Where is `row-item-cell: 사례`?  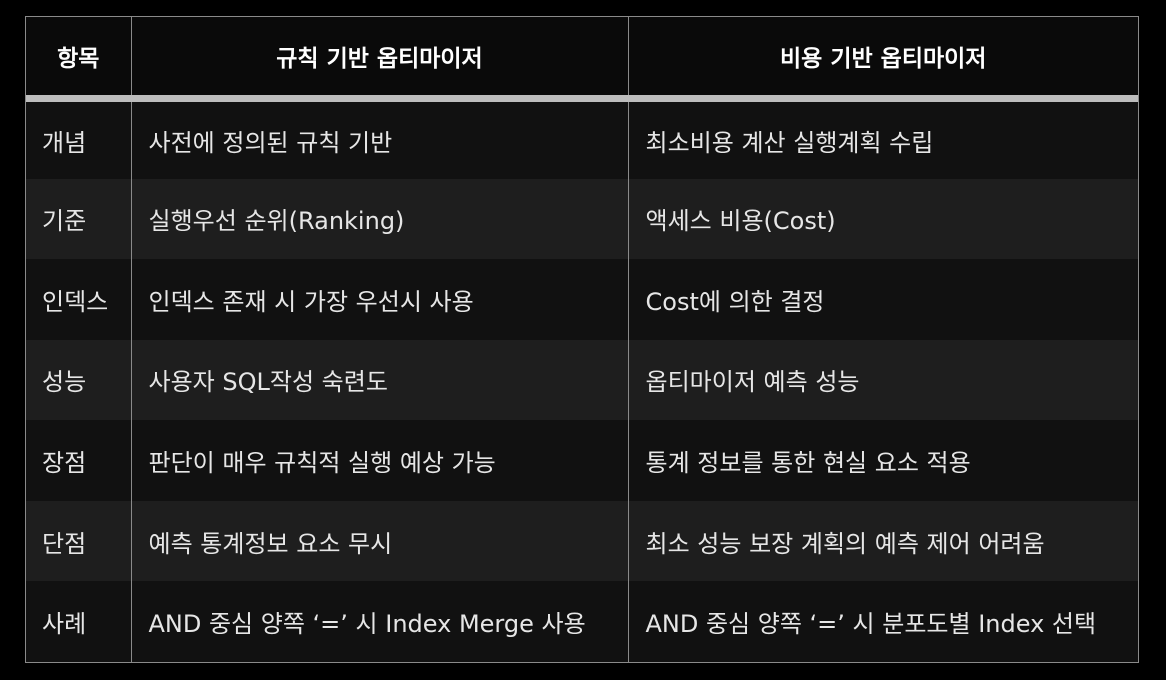 row-item-cell: 사례 is located at coordinates (64, 624).